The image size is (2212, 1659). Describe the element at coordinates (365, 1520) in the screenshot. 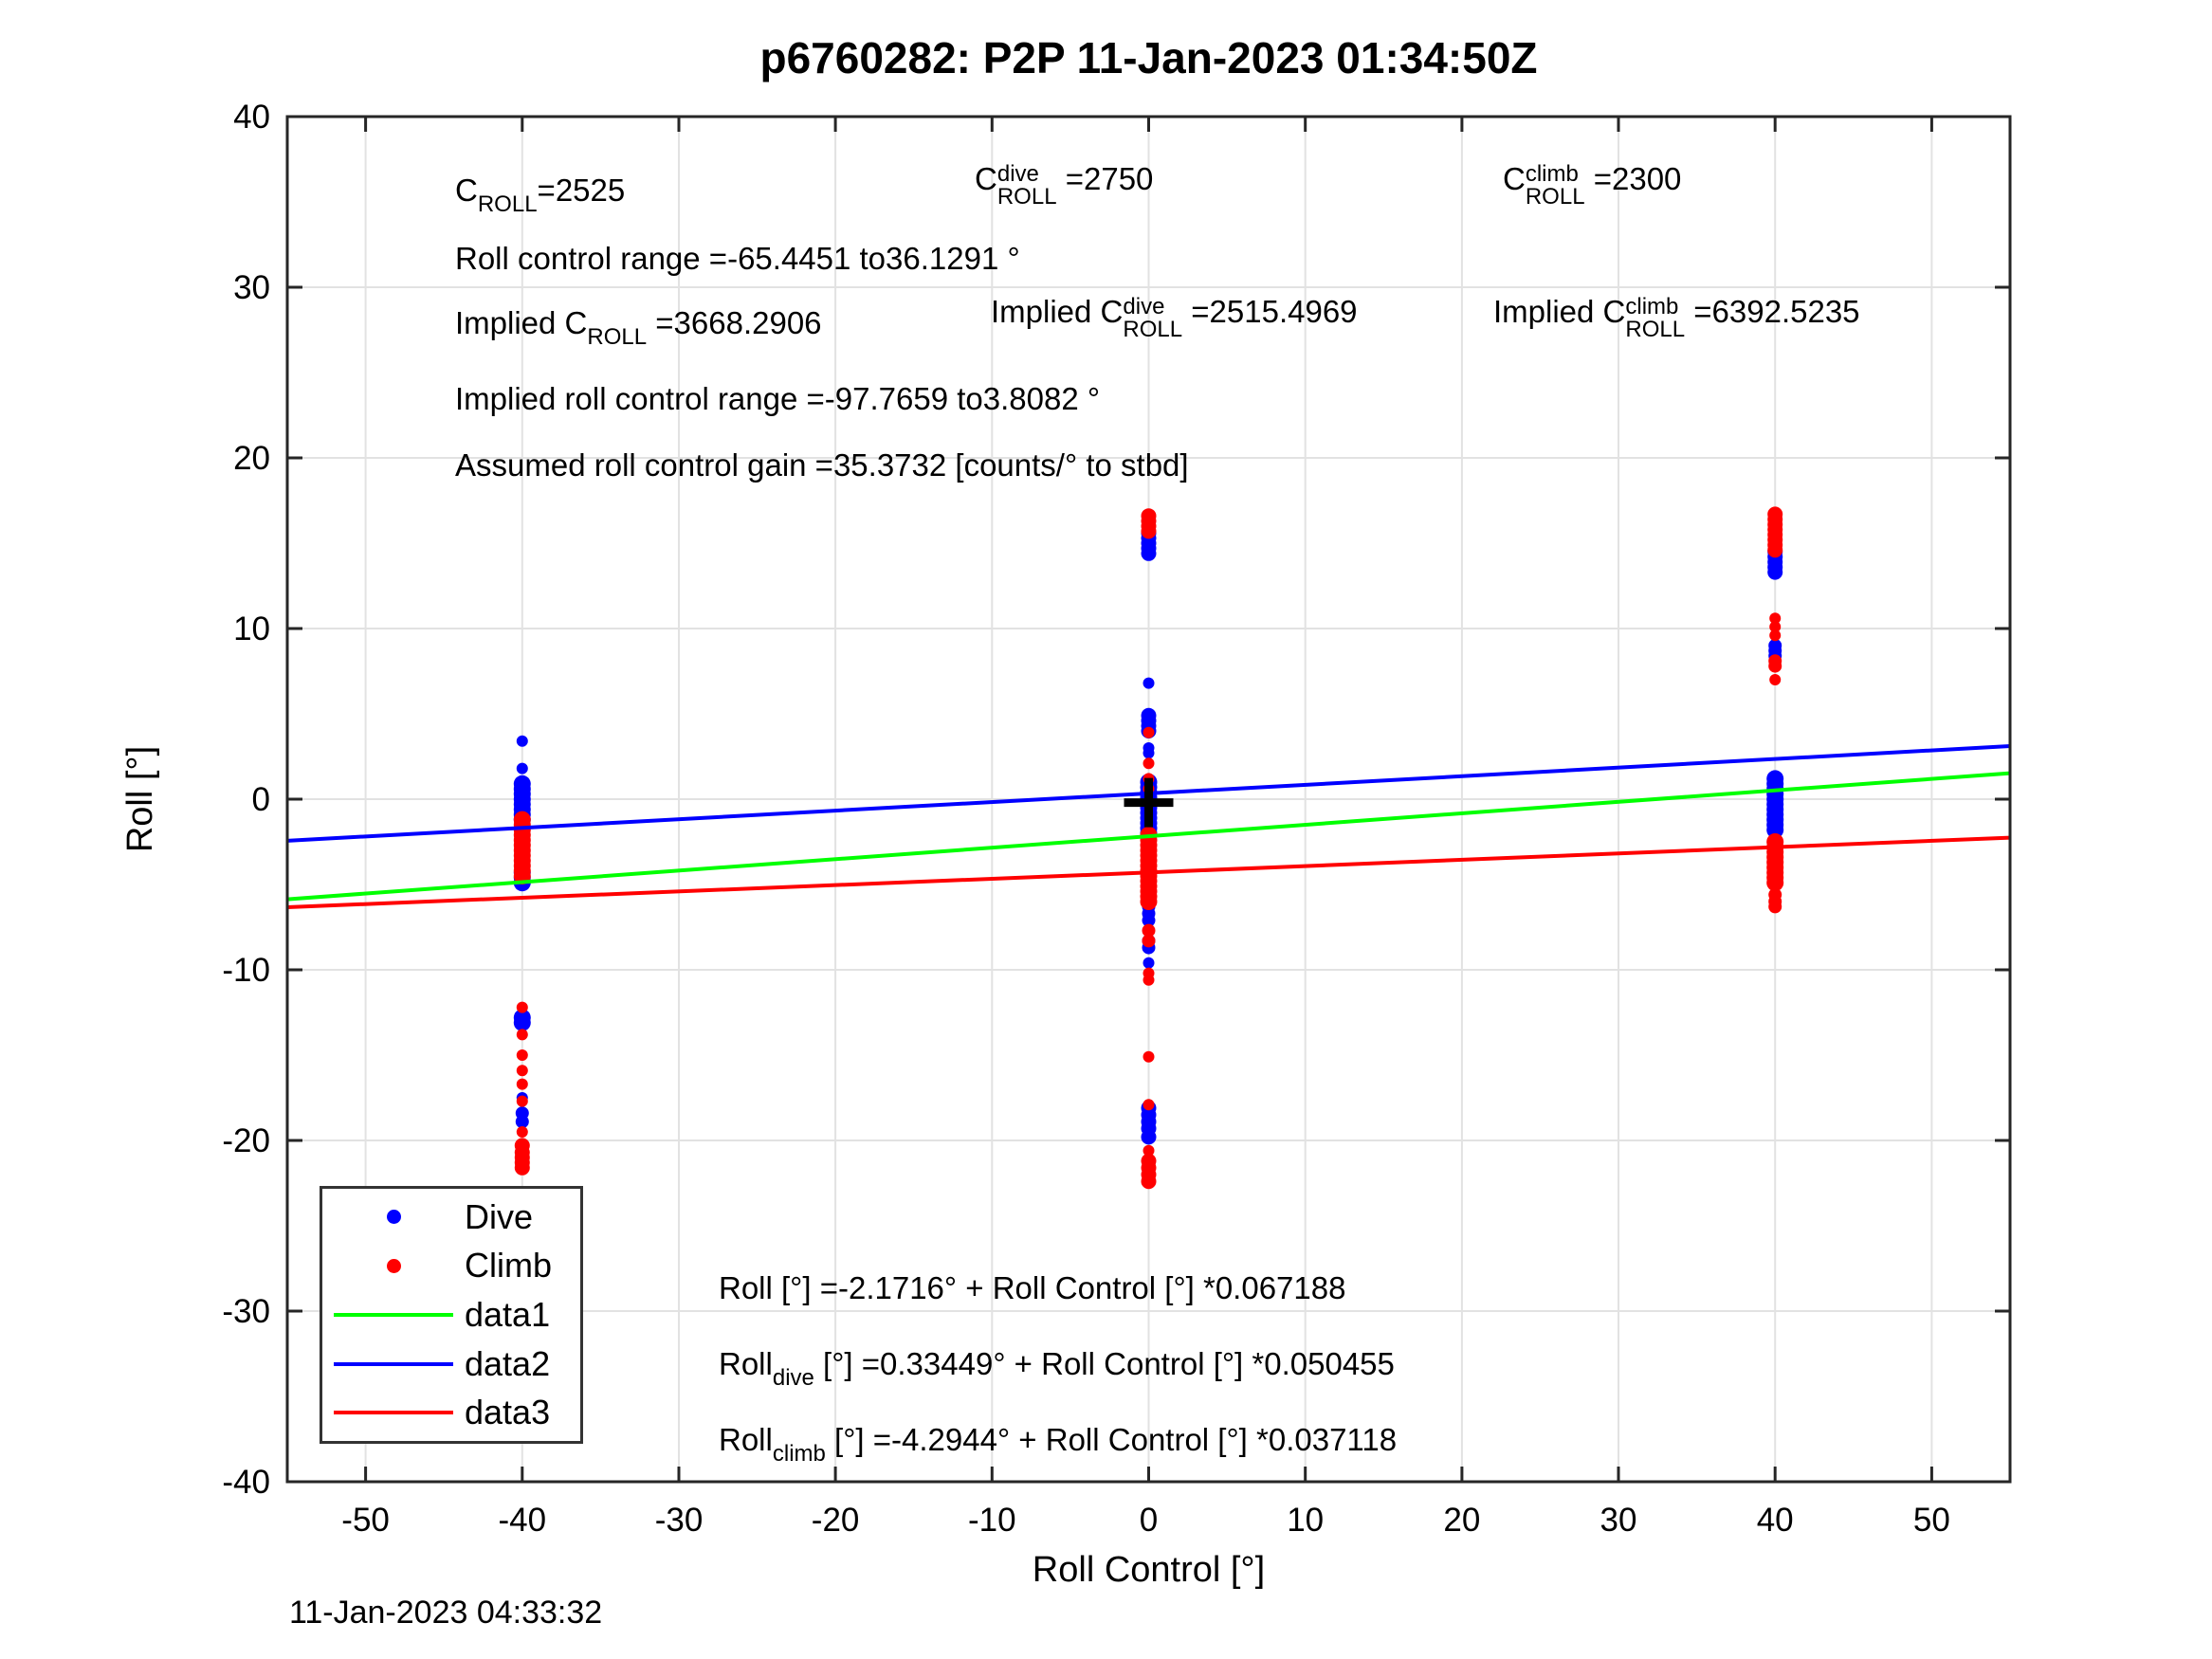

I see `svg-text: -50` at that location.